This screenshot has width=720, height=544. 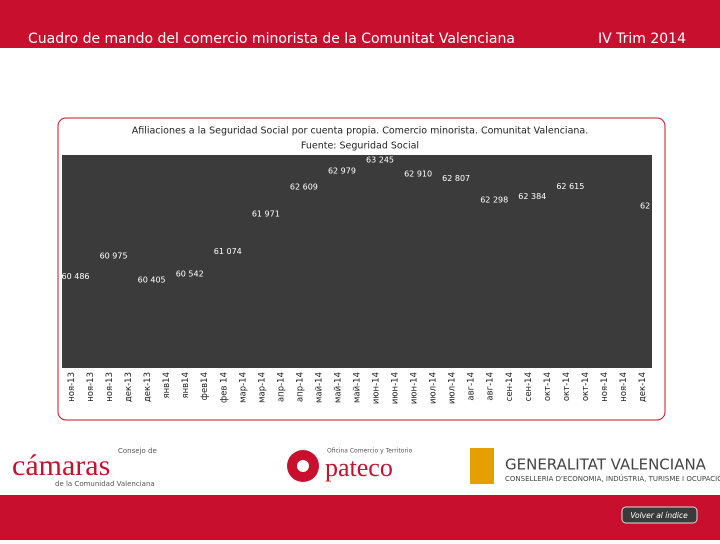 What do you see at coordinates (456, 178) in the screenshot?
I see `data-label: 62 807` at bounding box center [456, 178].